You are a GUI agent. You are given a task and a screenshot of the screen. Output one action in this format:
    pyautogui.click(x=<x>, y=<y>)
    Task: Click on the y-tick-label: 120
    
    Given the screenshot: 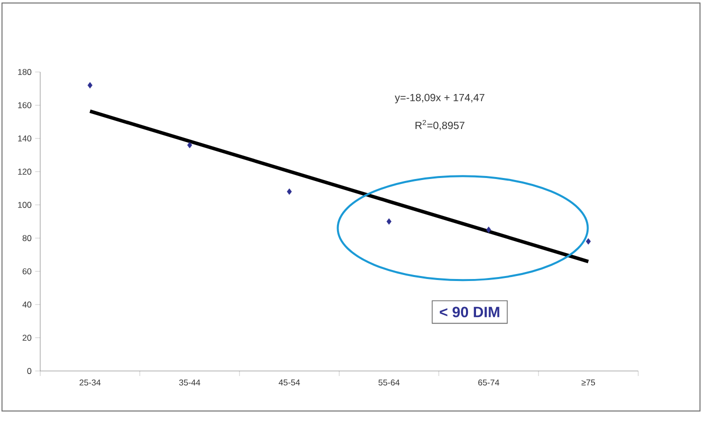 What is the action you would take?
    pyautogui.click(x=25, y=171)
    